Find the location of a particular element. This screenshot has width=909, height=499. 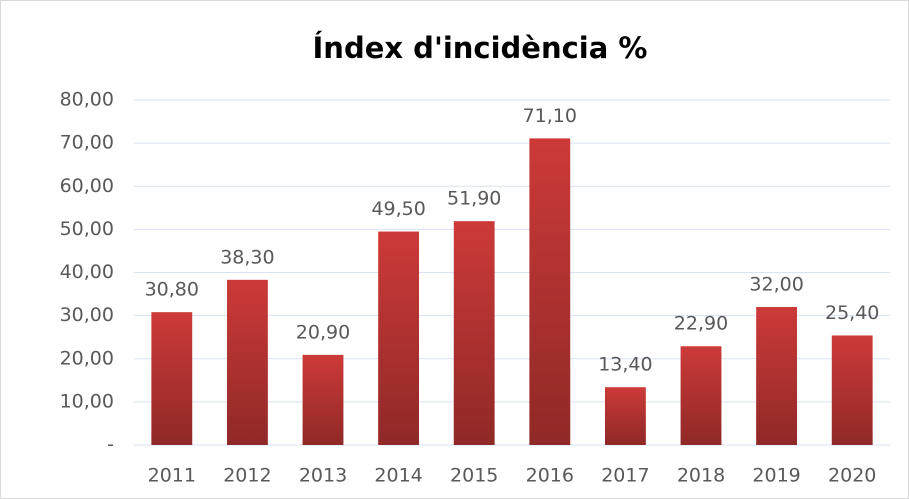

value-label: 30,80 is located at coordinates (172, 290).